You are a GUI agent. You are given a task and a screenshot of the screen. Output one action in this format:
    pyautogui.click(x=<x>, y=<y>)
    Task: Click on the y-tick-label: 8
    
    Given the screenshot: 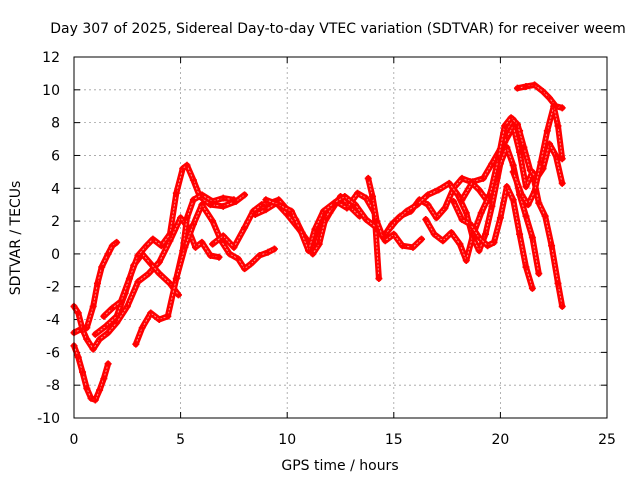 What is the action you would take?
    pyautogui.click(x=55, y=124)
    